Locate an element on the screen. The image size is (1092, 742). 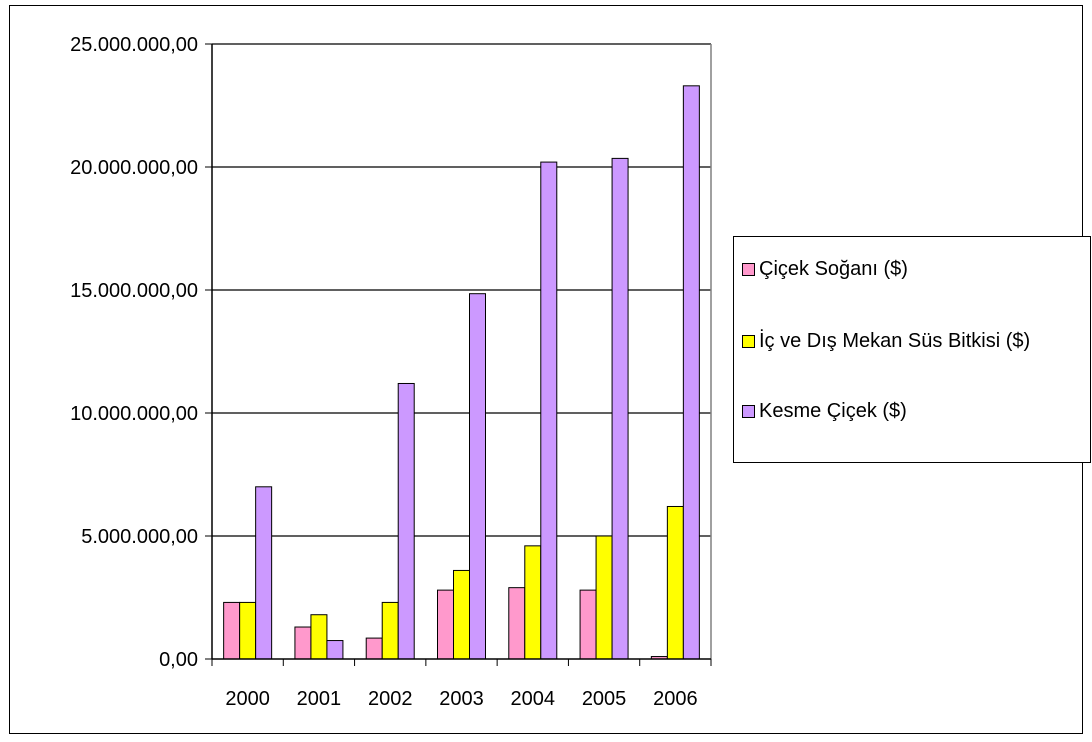
bar-2000-s0 is located at coordinates (232, 630).